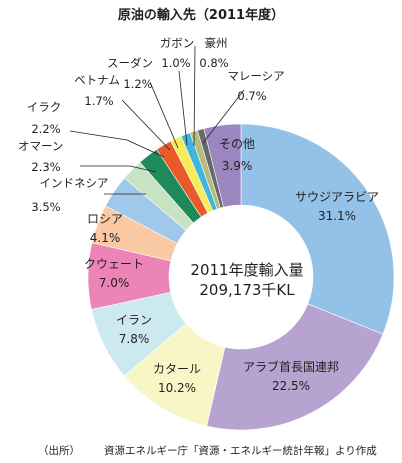  Describe the element at coordinates (130, 63) in the screenshot. I see `slice-label-11: スーダン` at that location.